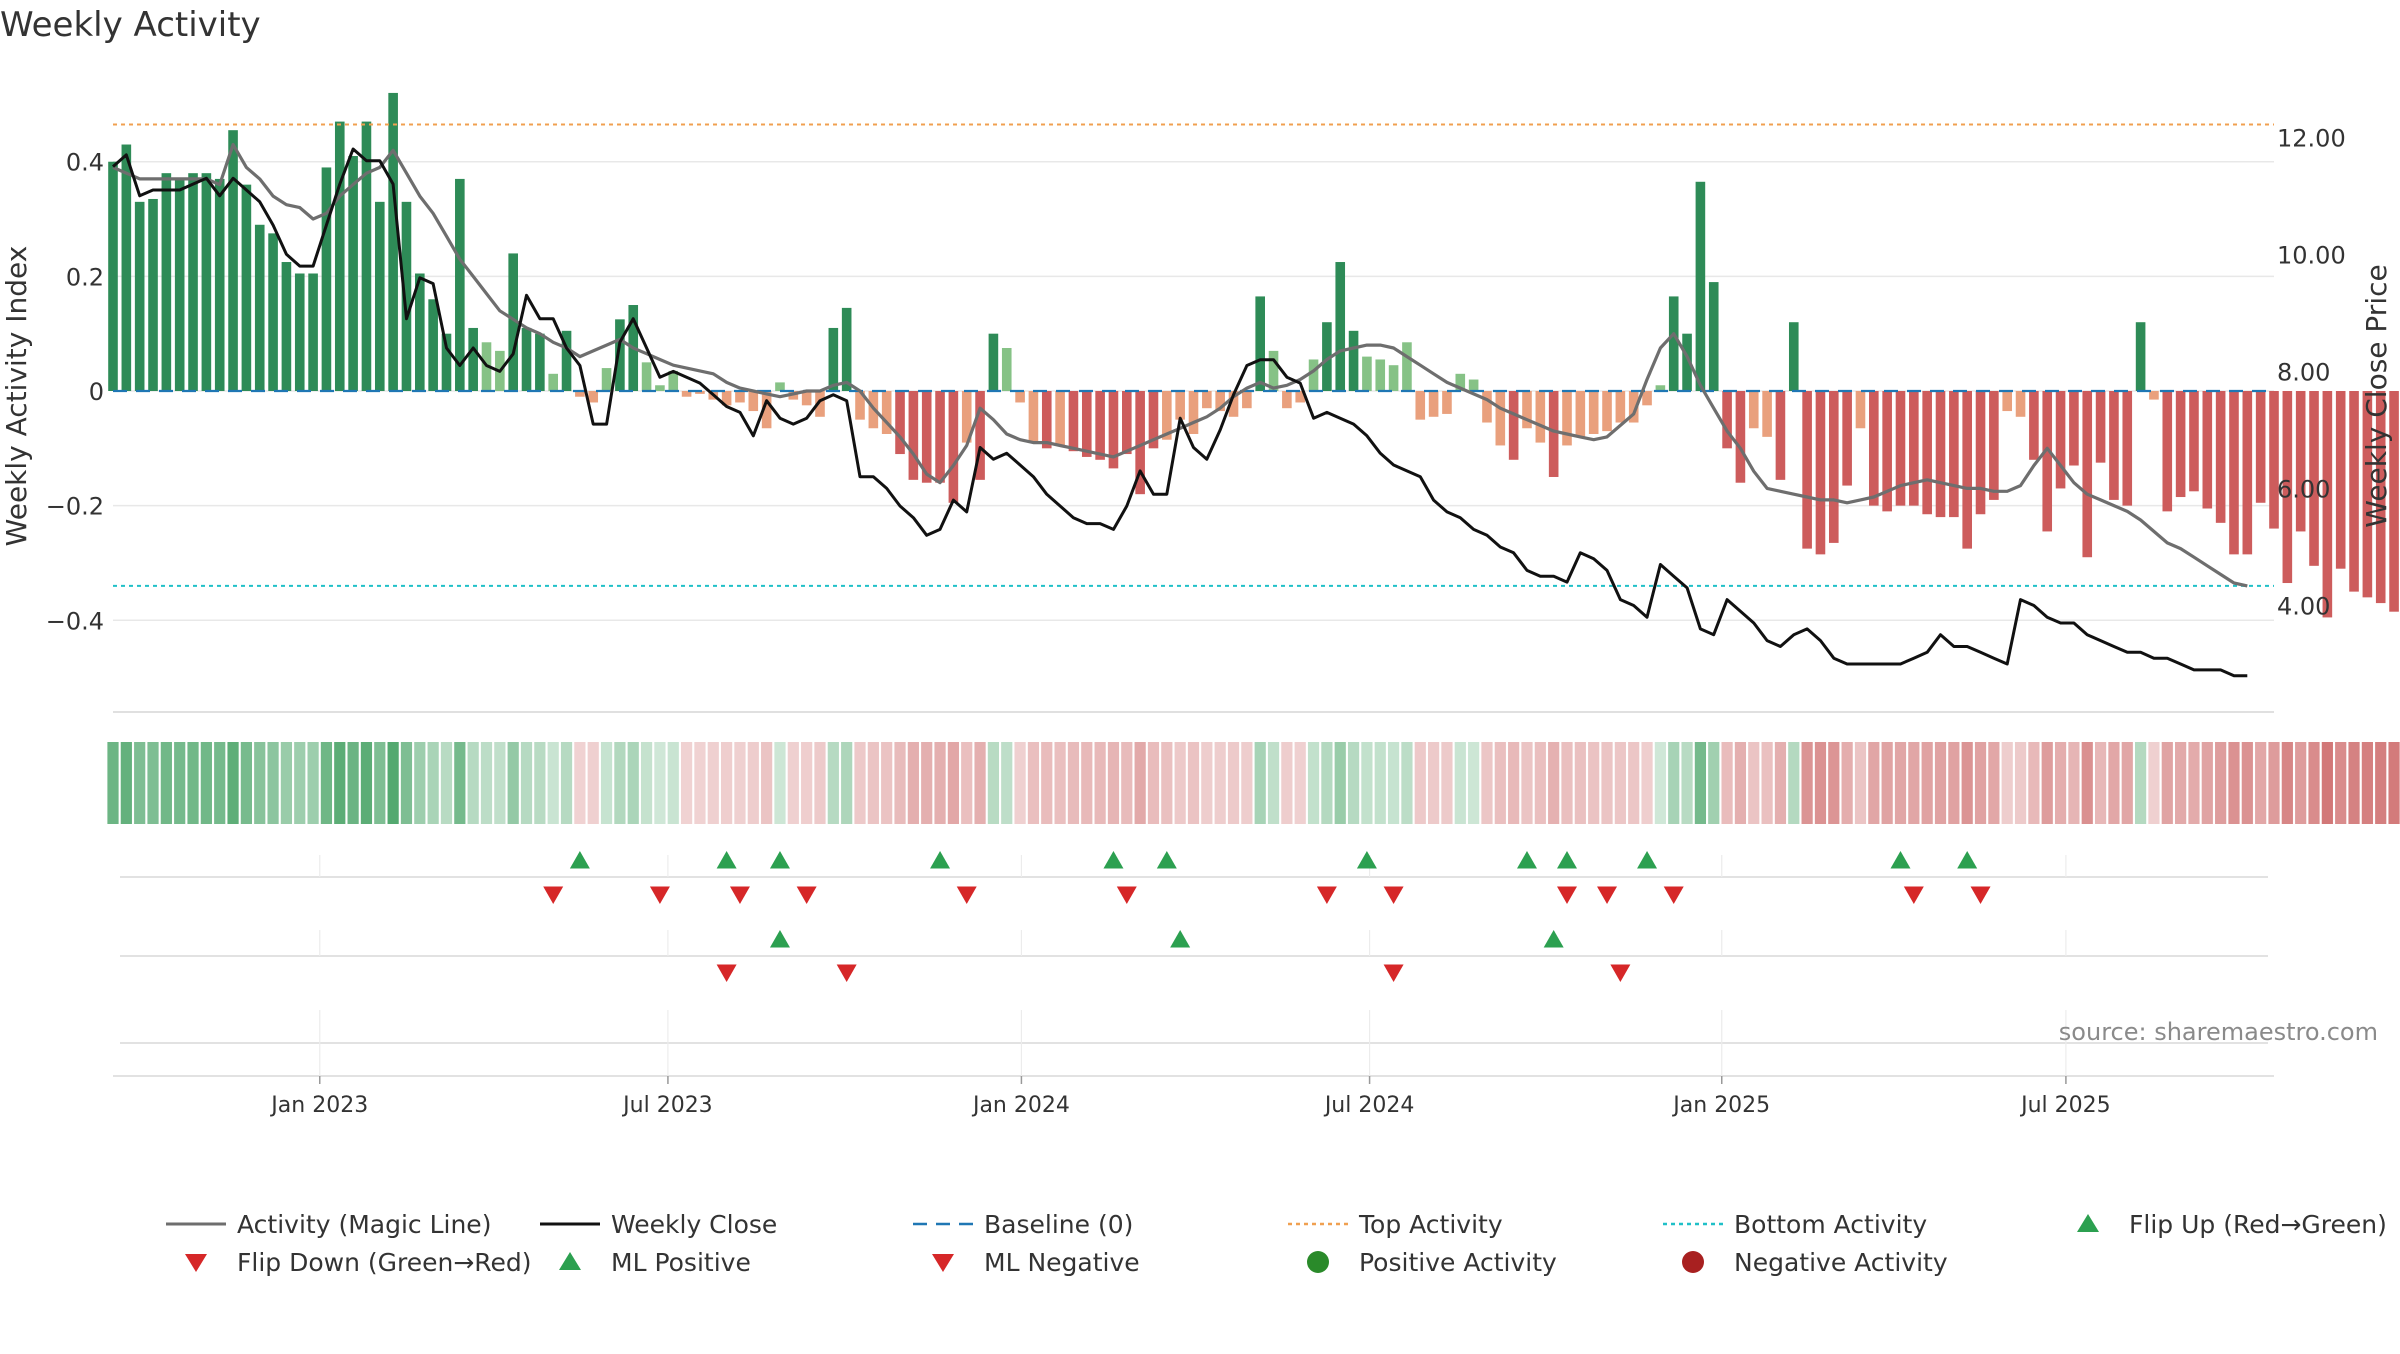  What do you see at coordinates (85, 163) in the screenshot?
I see `y-left-tick-label: 0.4` at bounding box center [85, 163].